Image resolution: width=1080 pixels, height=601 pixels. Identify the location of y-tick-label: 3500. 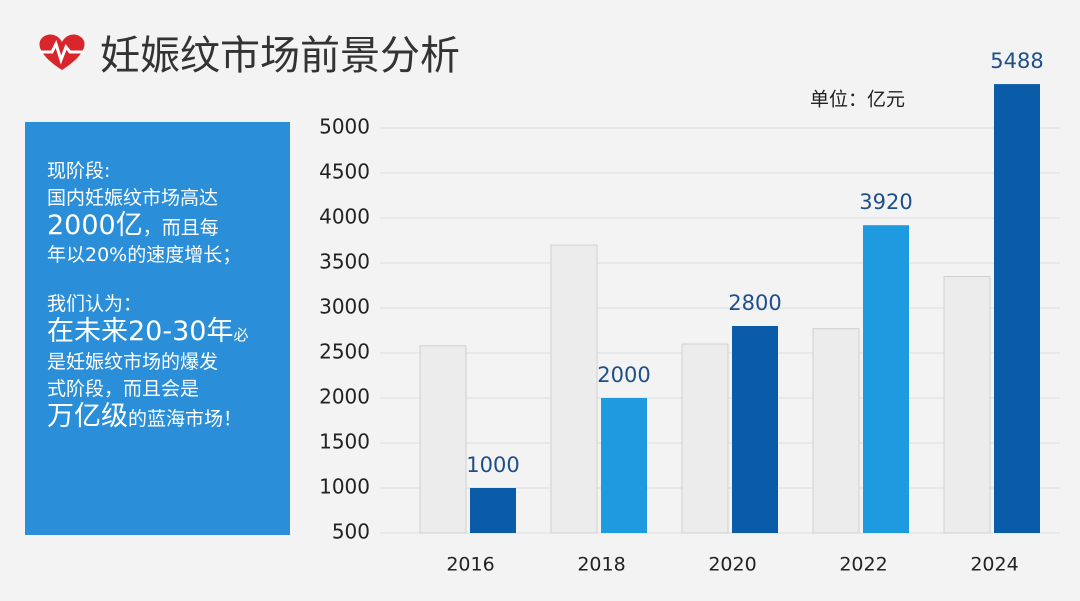
(344, 262).